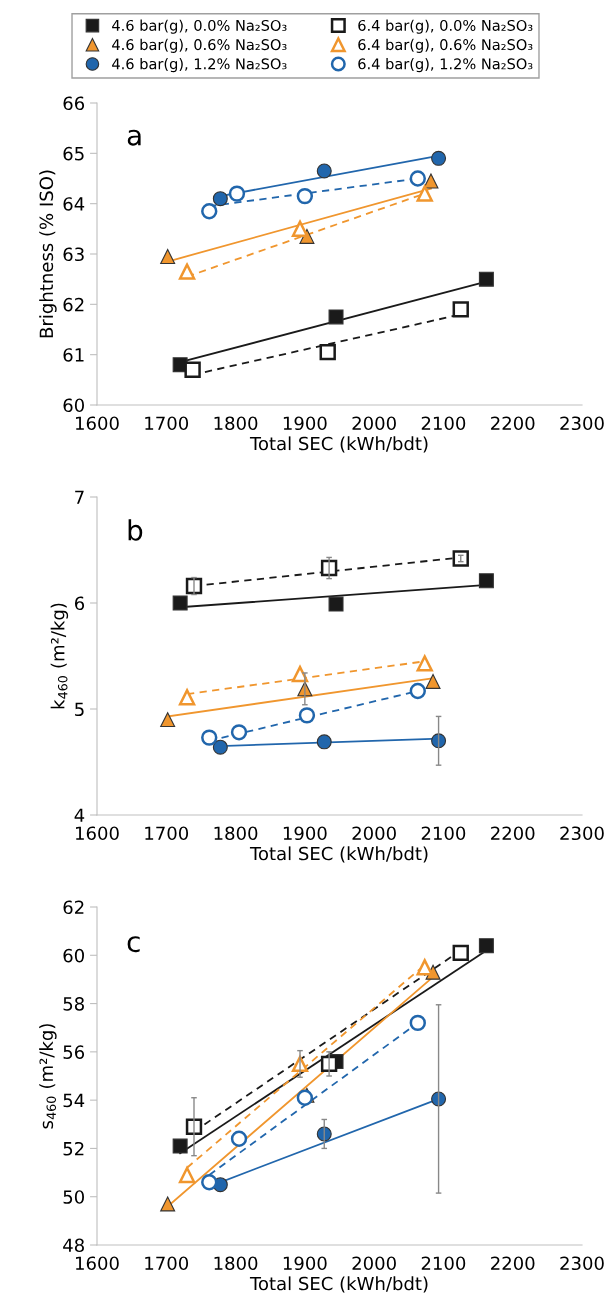  I want to click on y-tick-label: 52, so click(73, 1148).